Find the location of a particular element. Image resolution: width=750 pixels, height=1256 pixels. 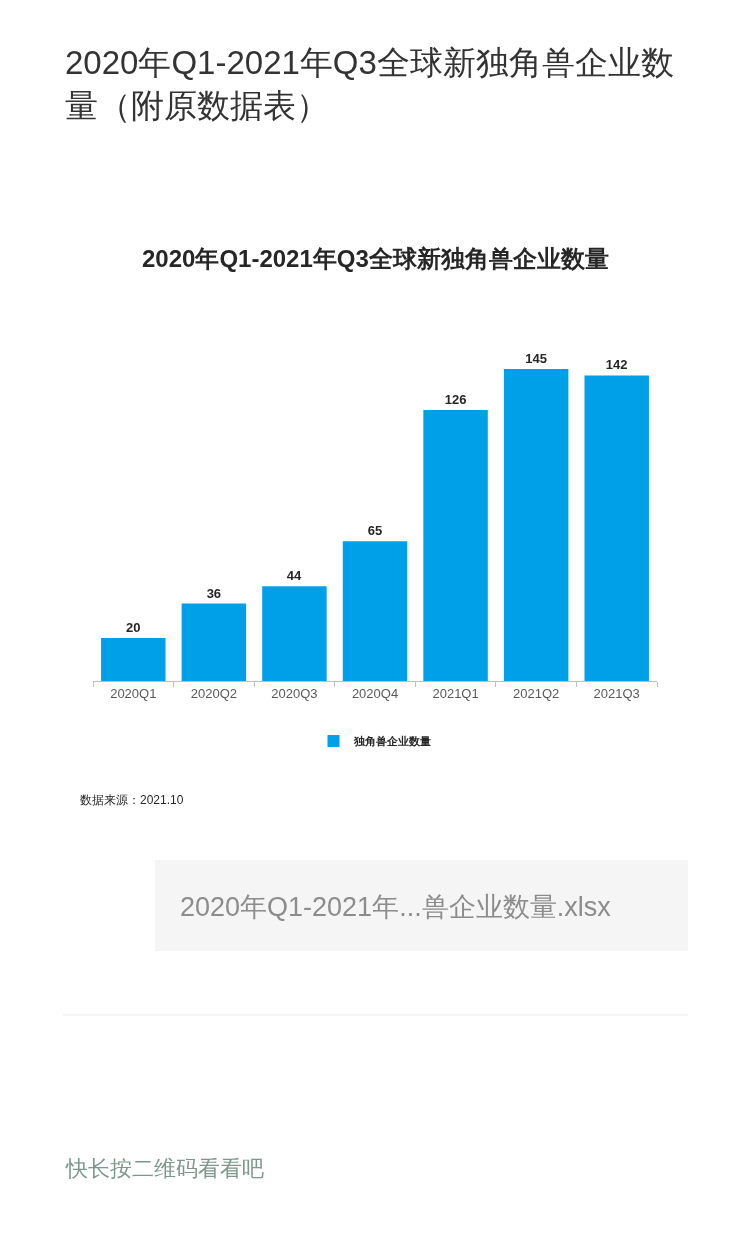

data-label: 20 is located at coordinates (133, 627).